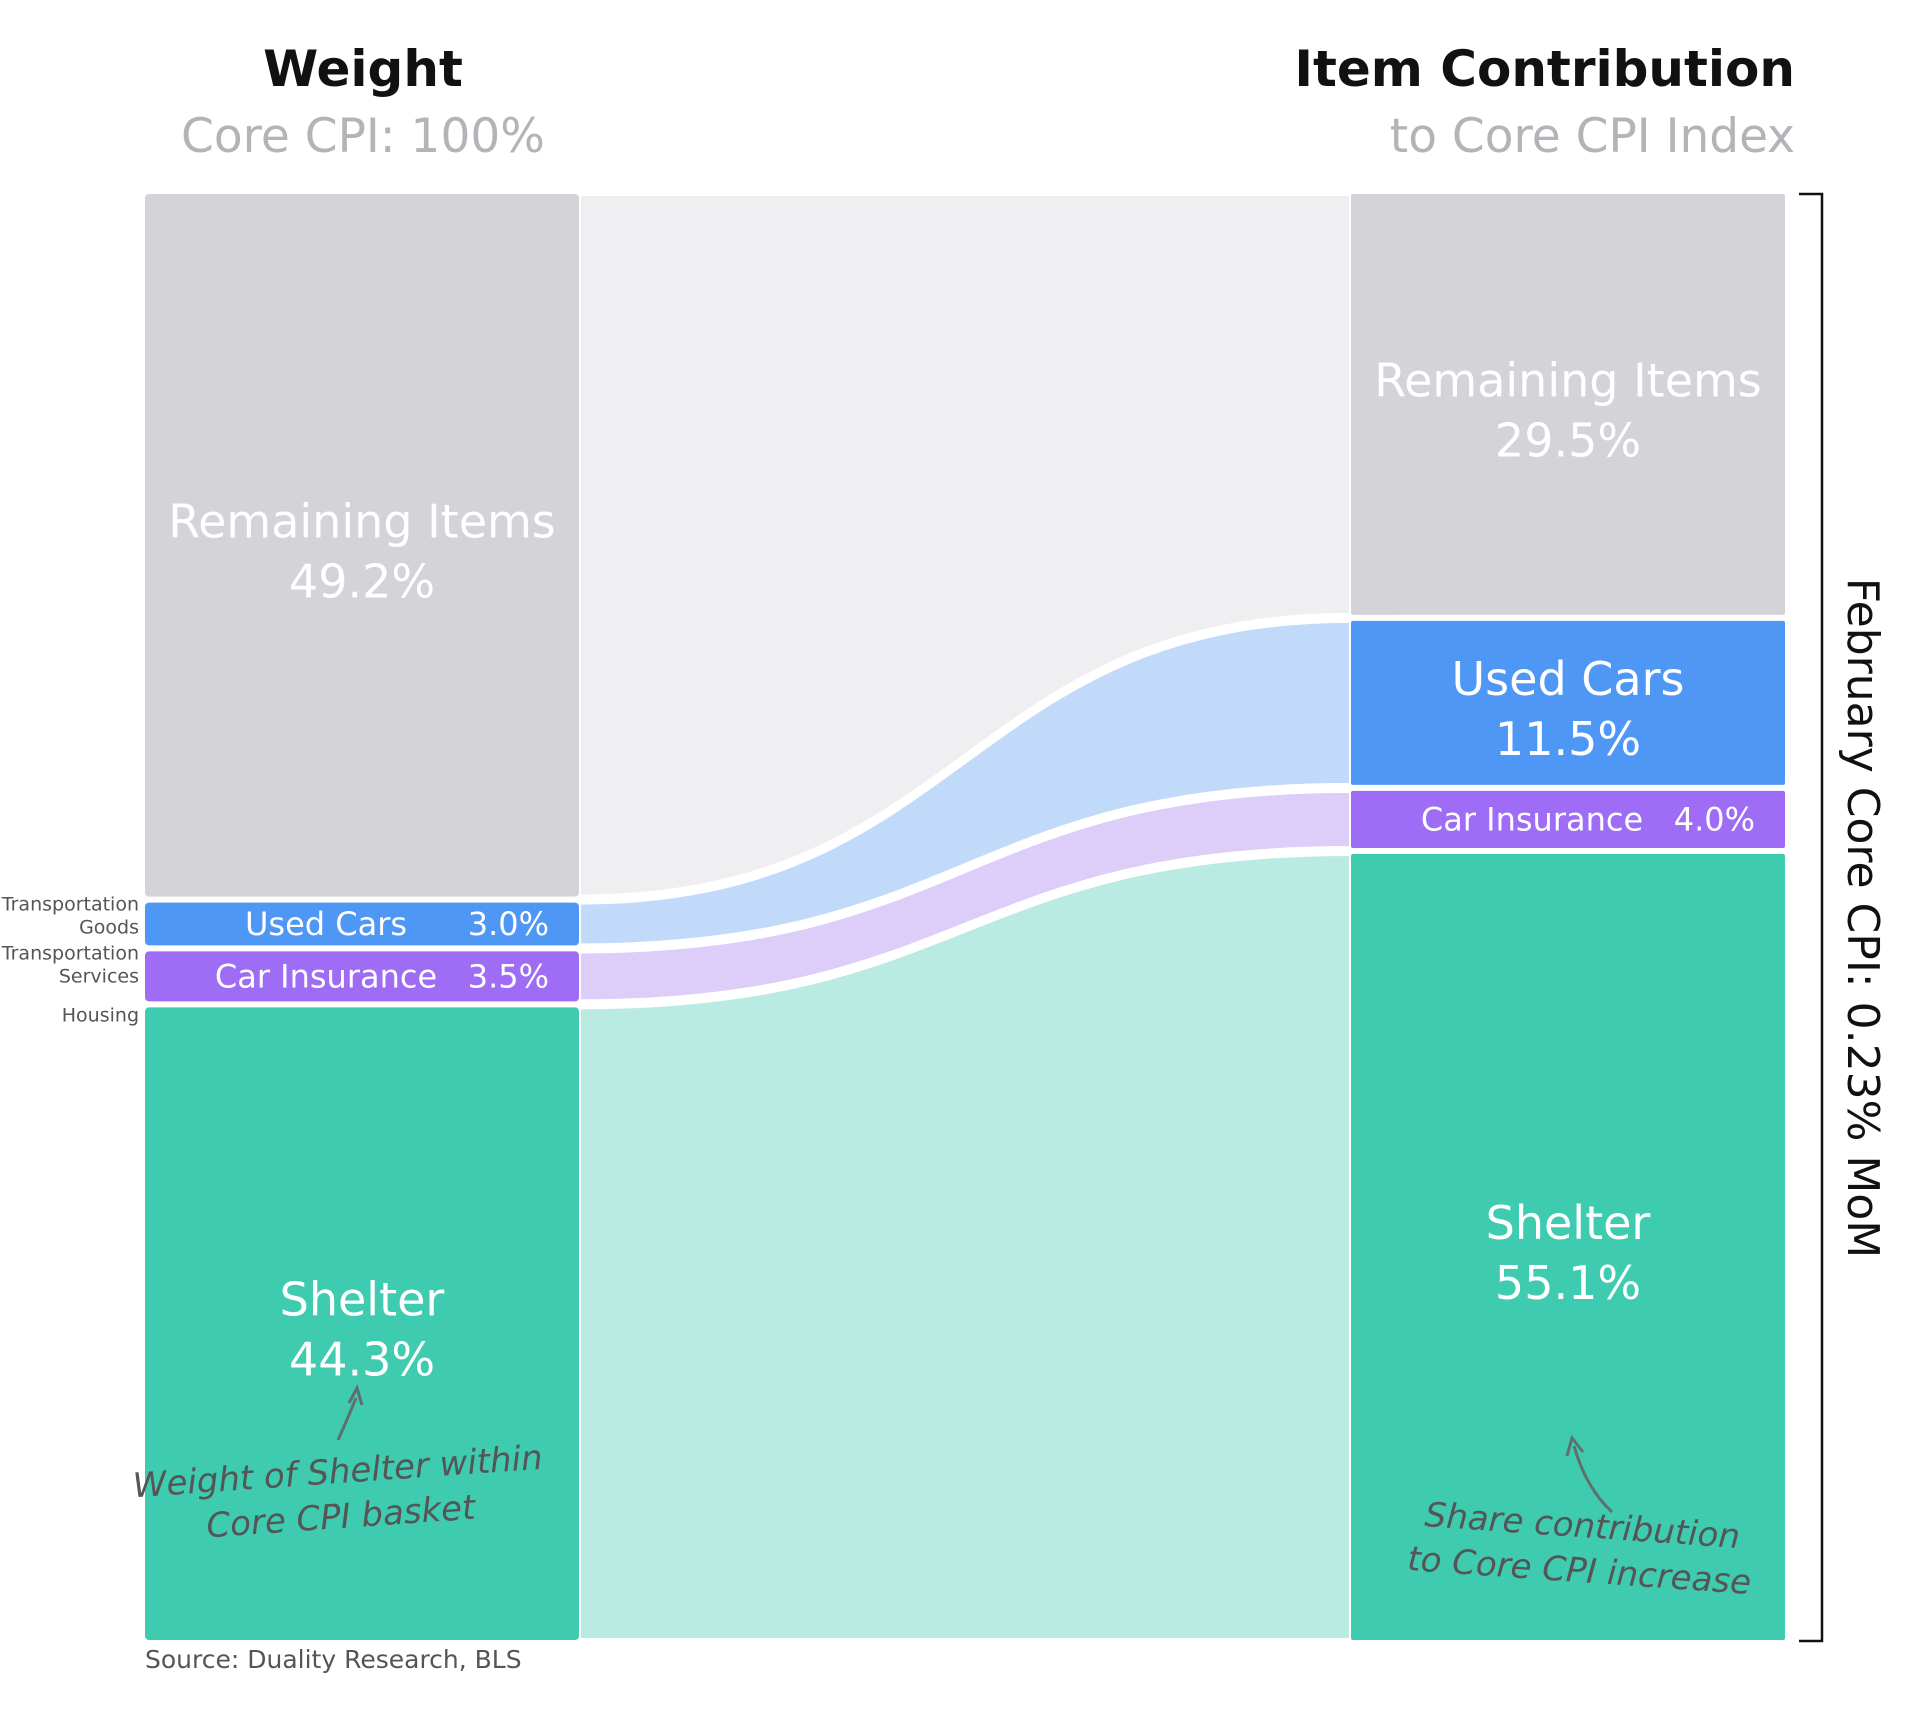 The image size is (1920, 1728). What do you see at coordinates (70, 905) in the screenshot?
I see `category-label-used_cars: Transportation` at bounding box center [70, 905].